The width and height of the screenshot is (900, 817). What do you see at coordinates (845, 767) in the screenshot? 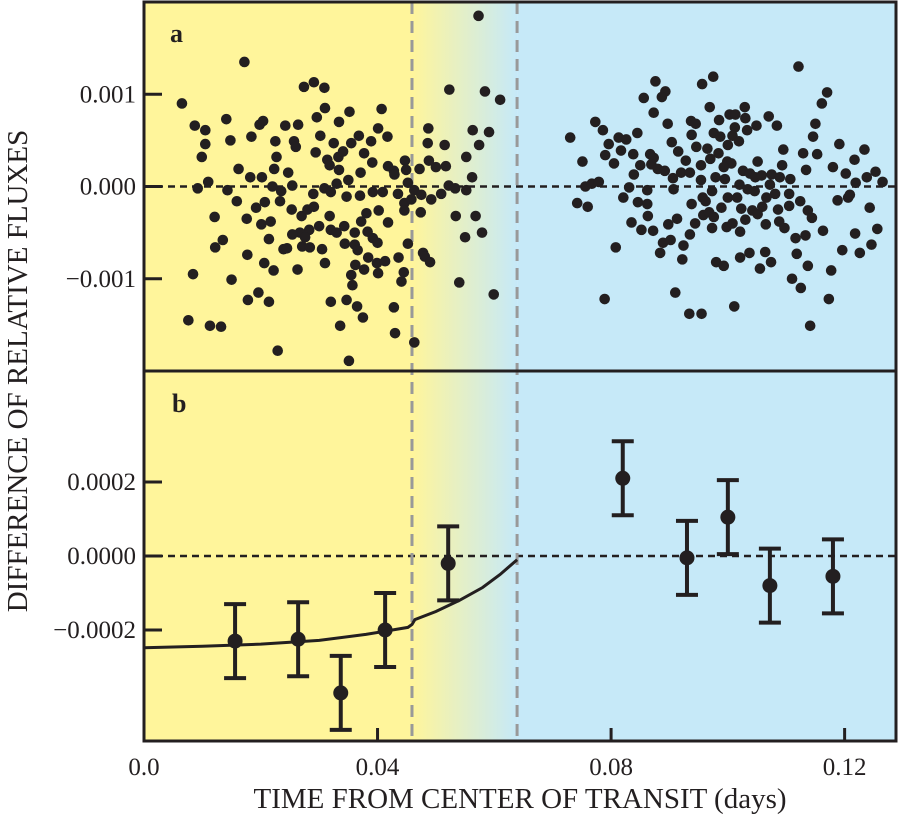
I see `x-tick-label: 0.12` at bounding box center [845, 767].